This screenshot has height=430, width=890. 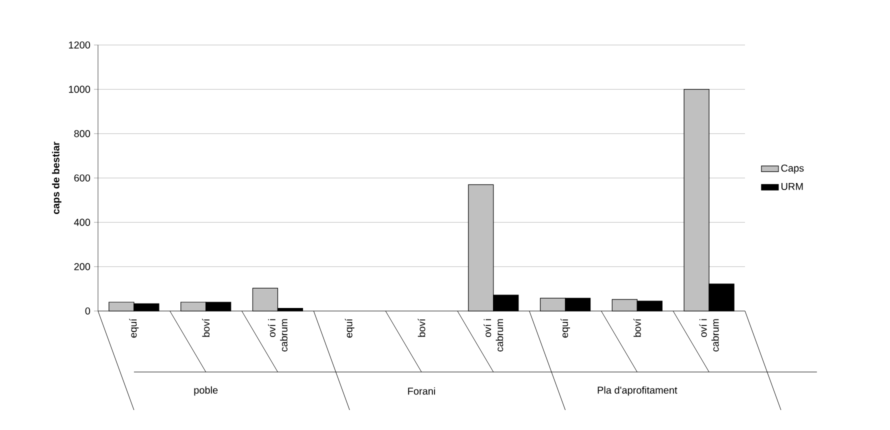 I want to click on y-tick-label: 1000, so click(x=79, y=89).